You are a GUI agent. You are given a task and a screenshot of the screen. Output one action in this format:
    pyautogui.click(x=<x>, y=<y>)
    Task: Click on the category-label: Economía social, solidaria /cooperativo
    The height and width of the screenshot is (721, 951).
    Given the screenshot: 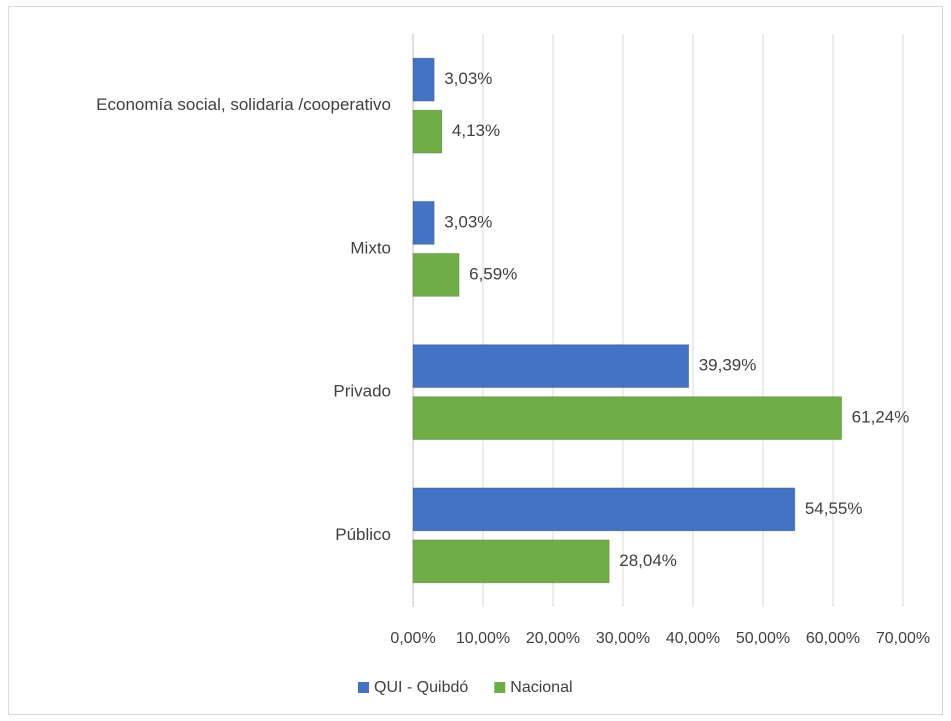 What is the action you would take?
    pyautogui.click(x=243, y=104)
    